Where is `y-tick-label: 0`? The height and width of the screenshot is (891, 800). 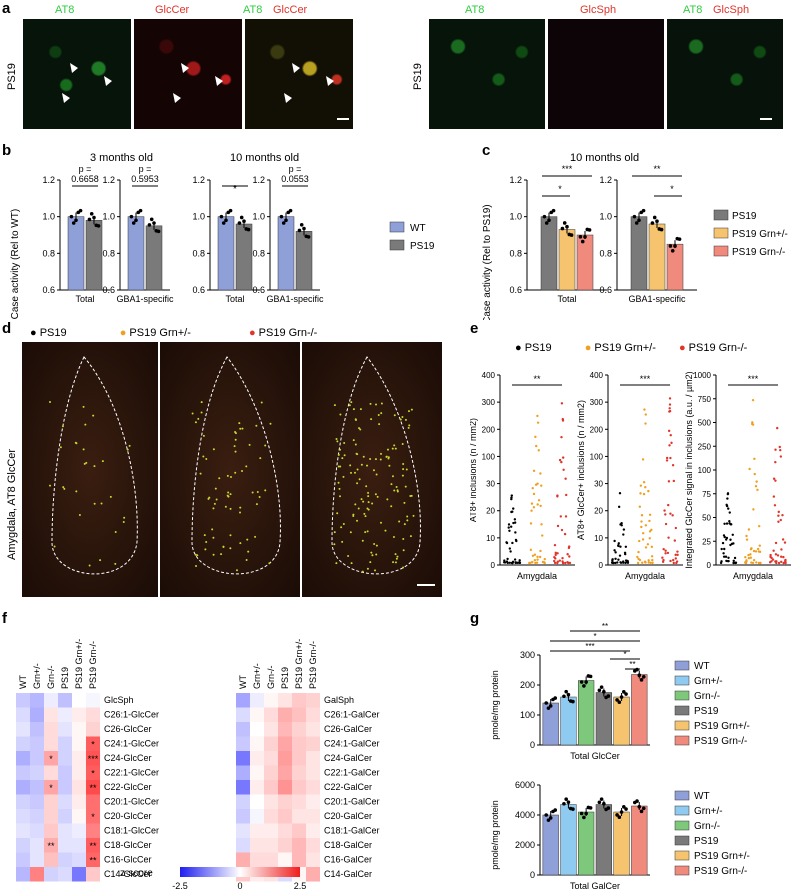
y-tick-label: 0 is located at coordinates (709, 565).